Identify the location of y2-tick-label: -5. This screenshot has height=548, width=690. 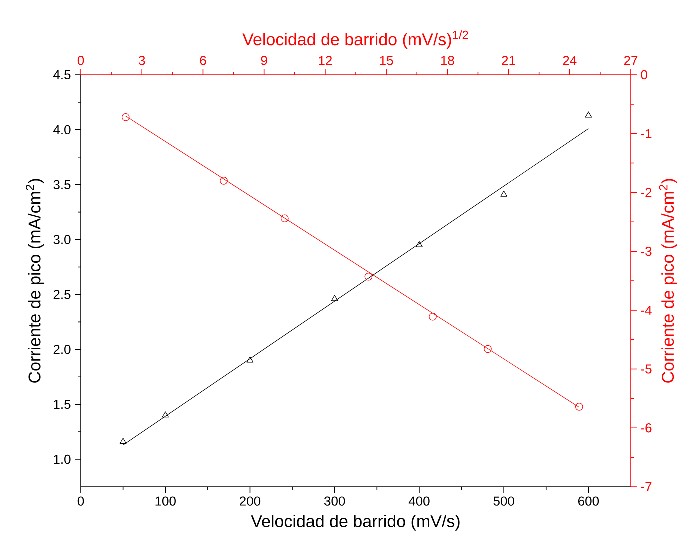
(646, 369).